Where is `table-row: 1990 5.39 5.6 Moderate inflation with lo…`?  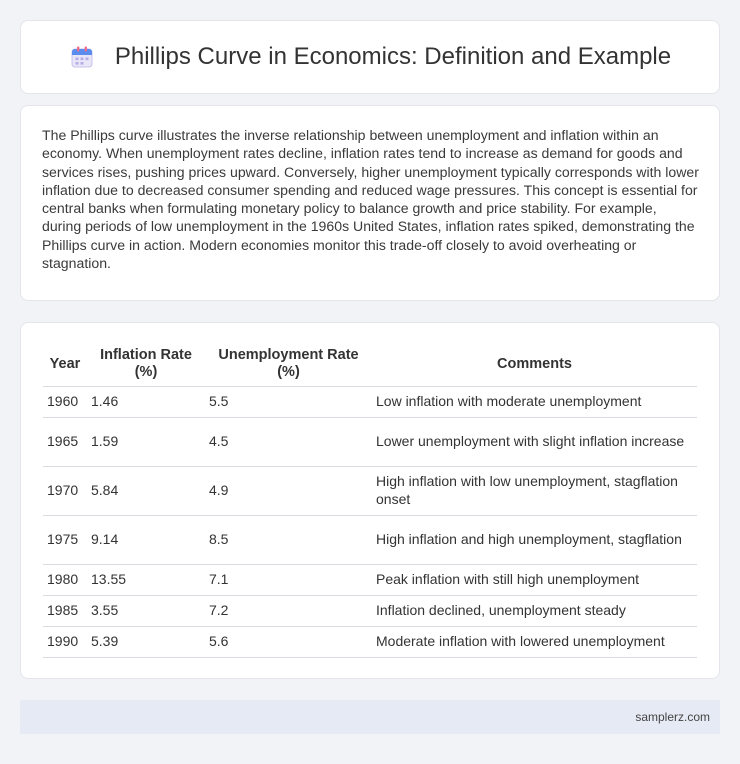
table-row: 1990 5.39 5.6 Moderate inflation with lo… is located at coordinates (370, 642).